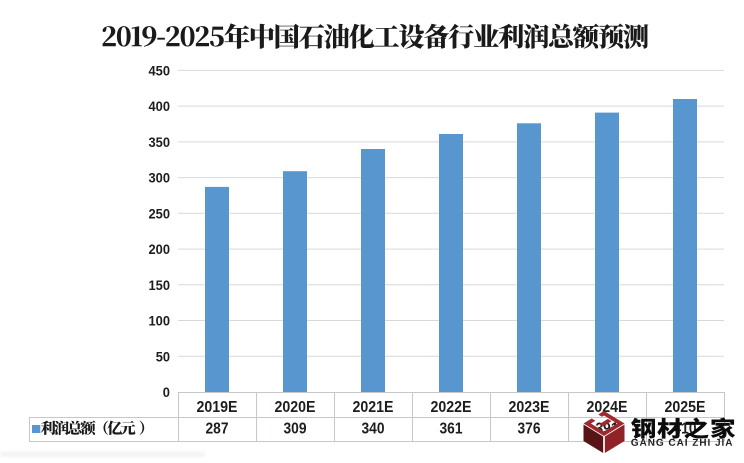 The image size is (744, 463). What do you see at coordinates (529, 429) in the screenshot?
I see `svg-text: 376` at bounding box center [529, 429].